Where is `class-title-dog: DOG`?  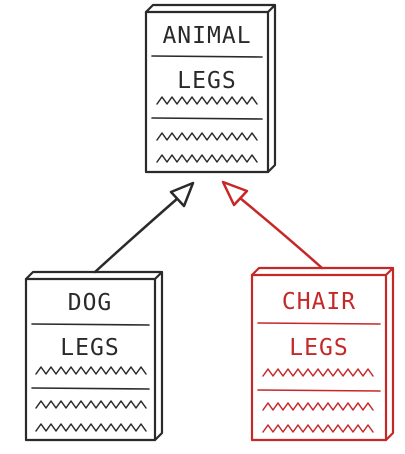 class-title-dog: DOG is located at coordinates (90, 303).